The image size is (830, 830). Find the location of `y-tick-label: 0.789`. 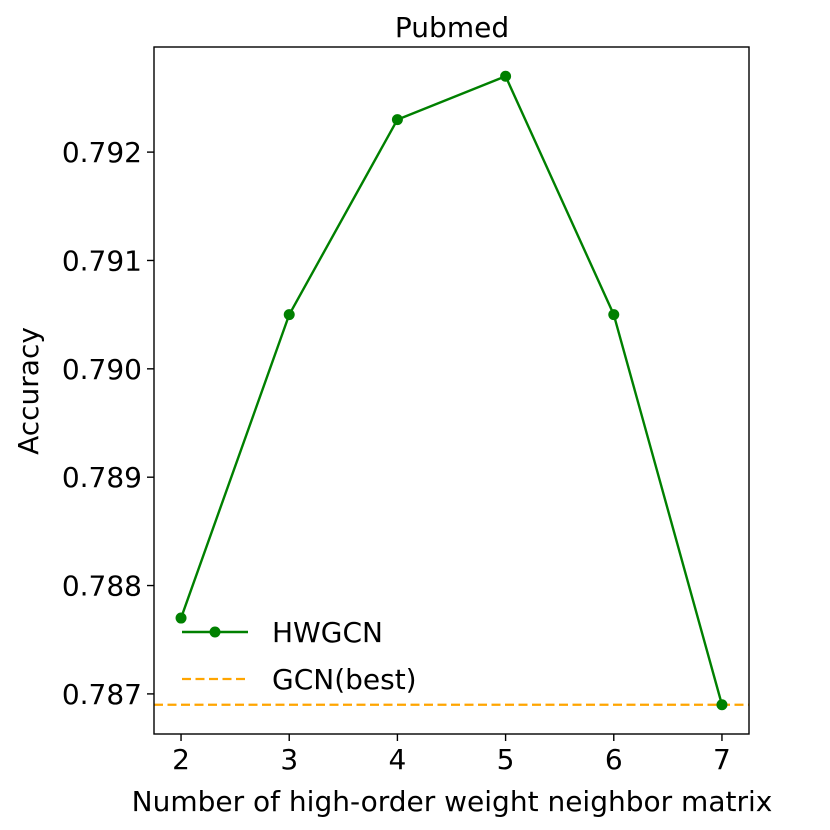

y-tick-label: 0.789 is located at coordinates (102, 477).